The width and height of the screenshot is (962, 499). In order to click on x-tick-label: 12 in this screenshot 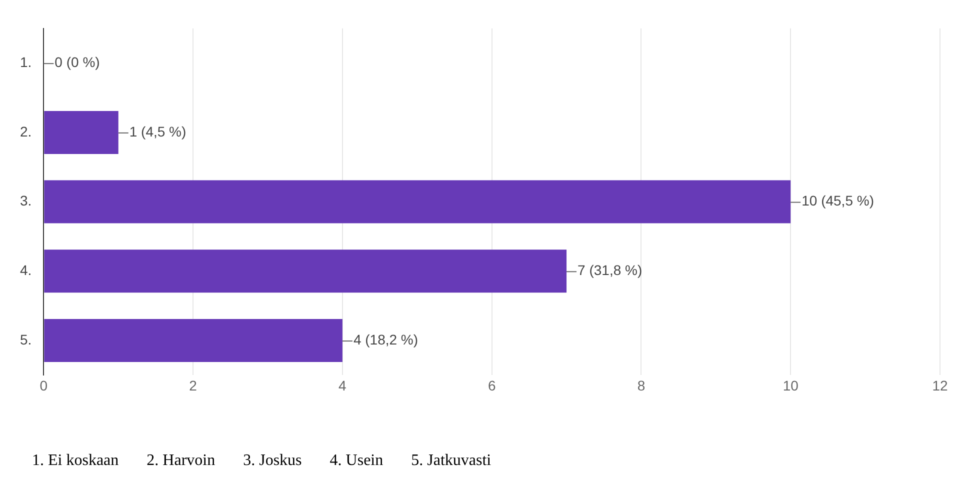, I will do `click(940, 385)`.